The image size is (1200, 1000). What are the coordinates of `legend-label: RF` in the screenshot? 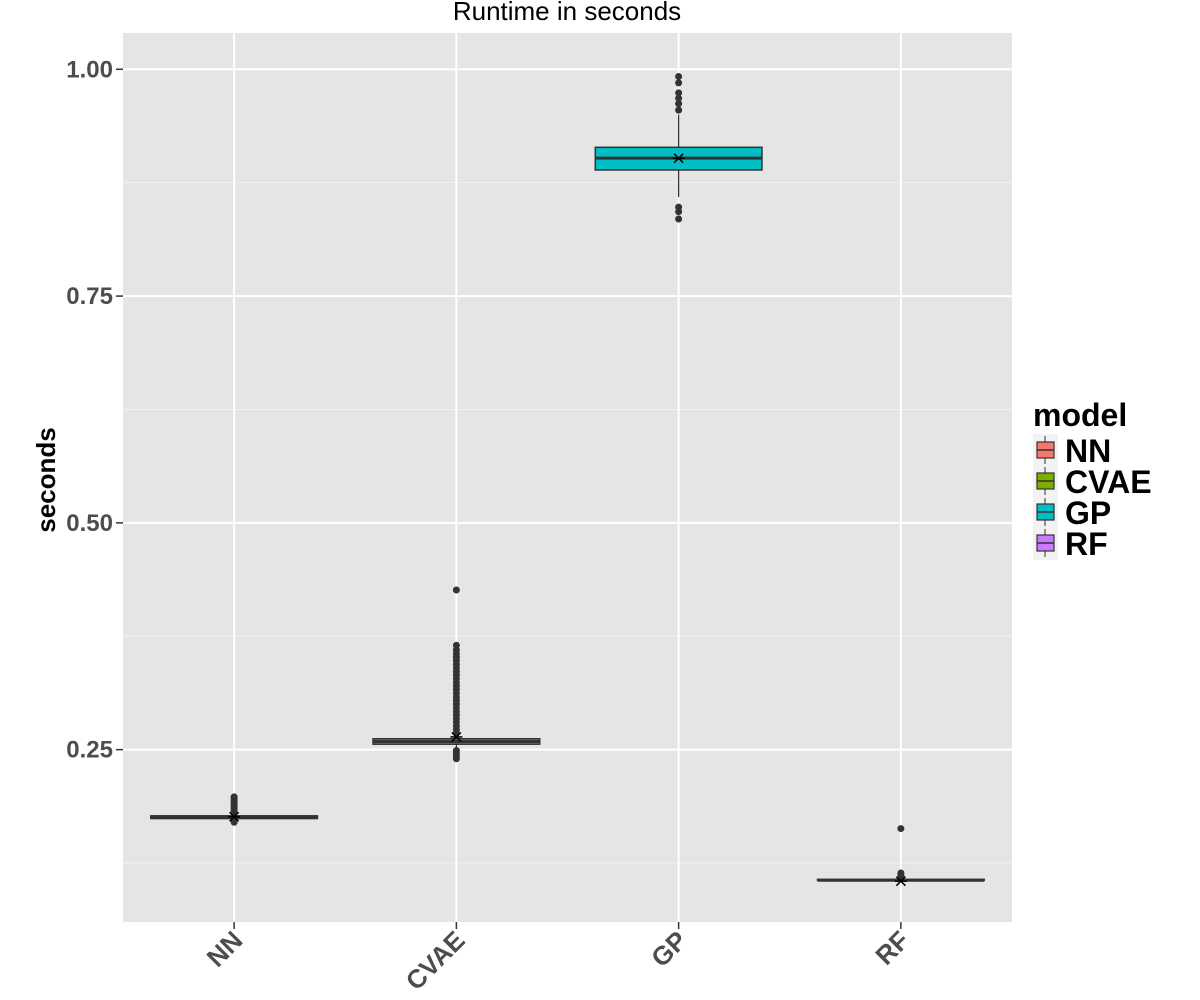 It's located at (1086, 544).